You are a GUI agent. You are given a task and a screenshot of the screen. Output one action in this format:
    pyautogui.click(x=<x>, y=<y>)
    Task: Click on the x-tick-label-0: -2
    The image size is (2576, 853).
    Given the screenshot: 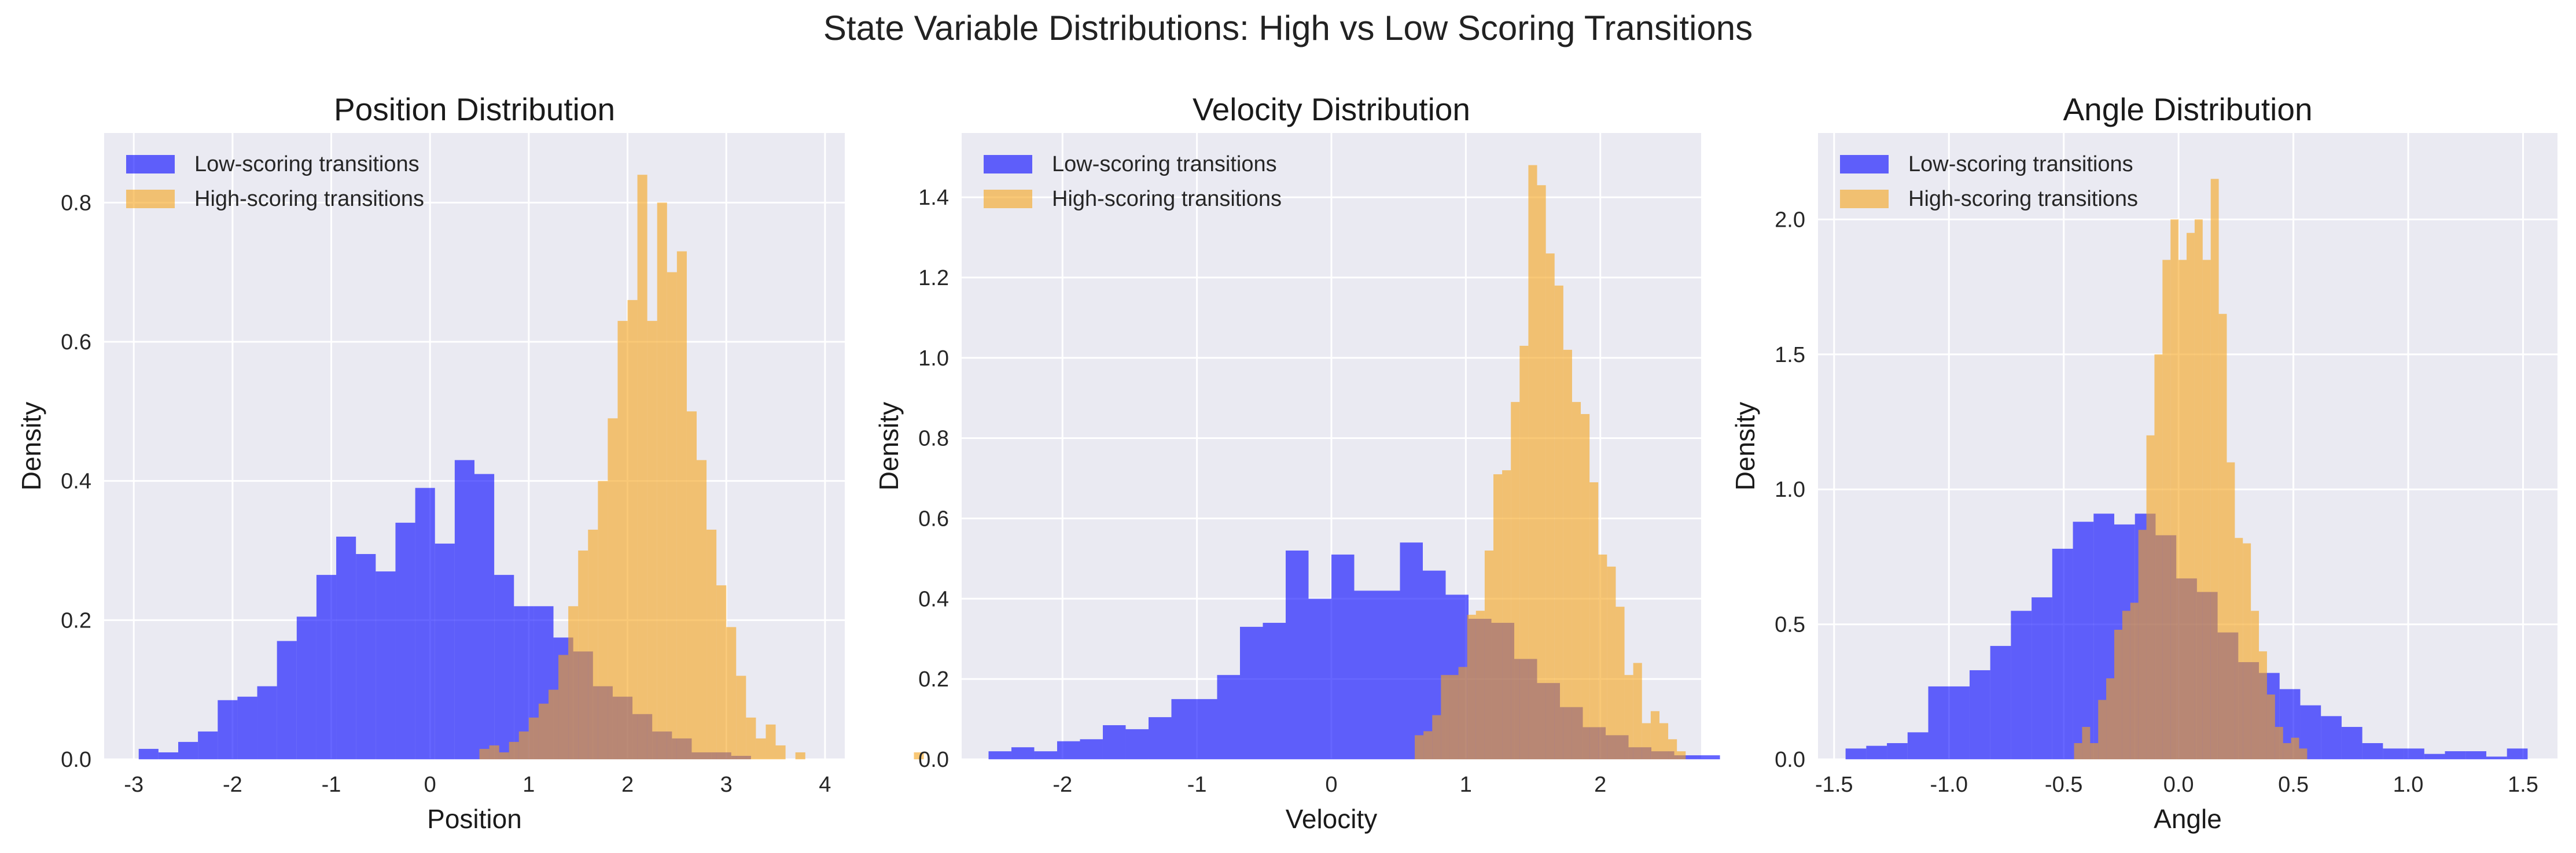 What is the action you would take?
    pyautogui.click(x=1062, y=785)
    